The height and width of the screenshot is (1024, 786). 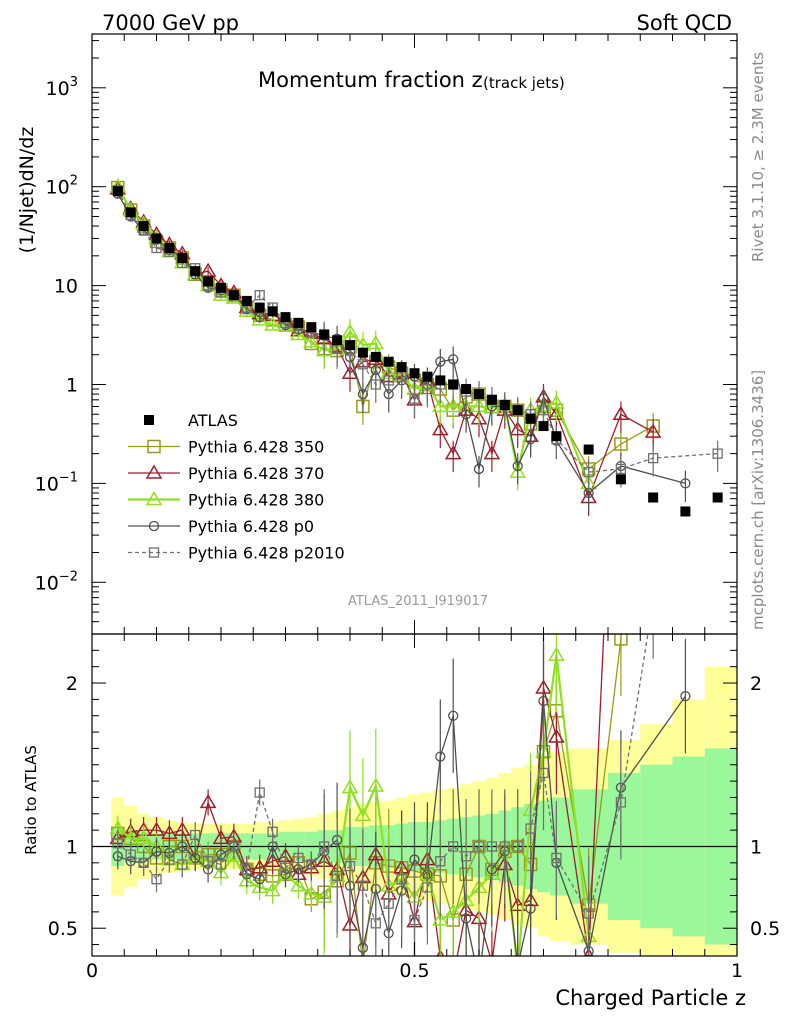 What do you see at coordinates (92, 971) in the screenshot?
I see `x-tick-label: 0` at bounding box center [92, 971].